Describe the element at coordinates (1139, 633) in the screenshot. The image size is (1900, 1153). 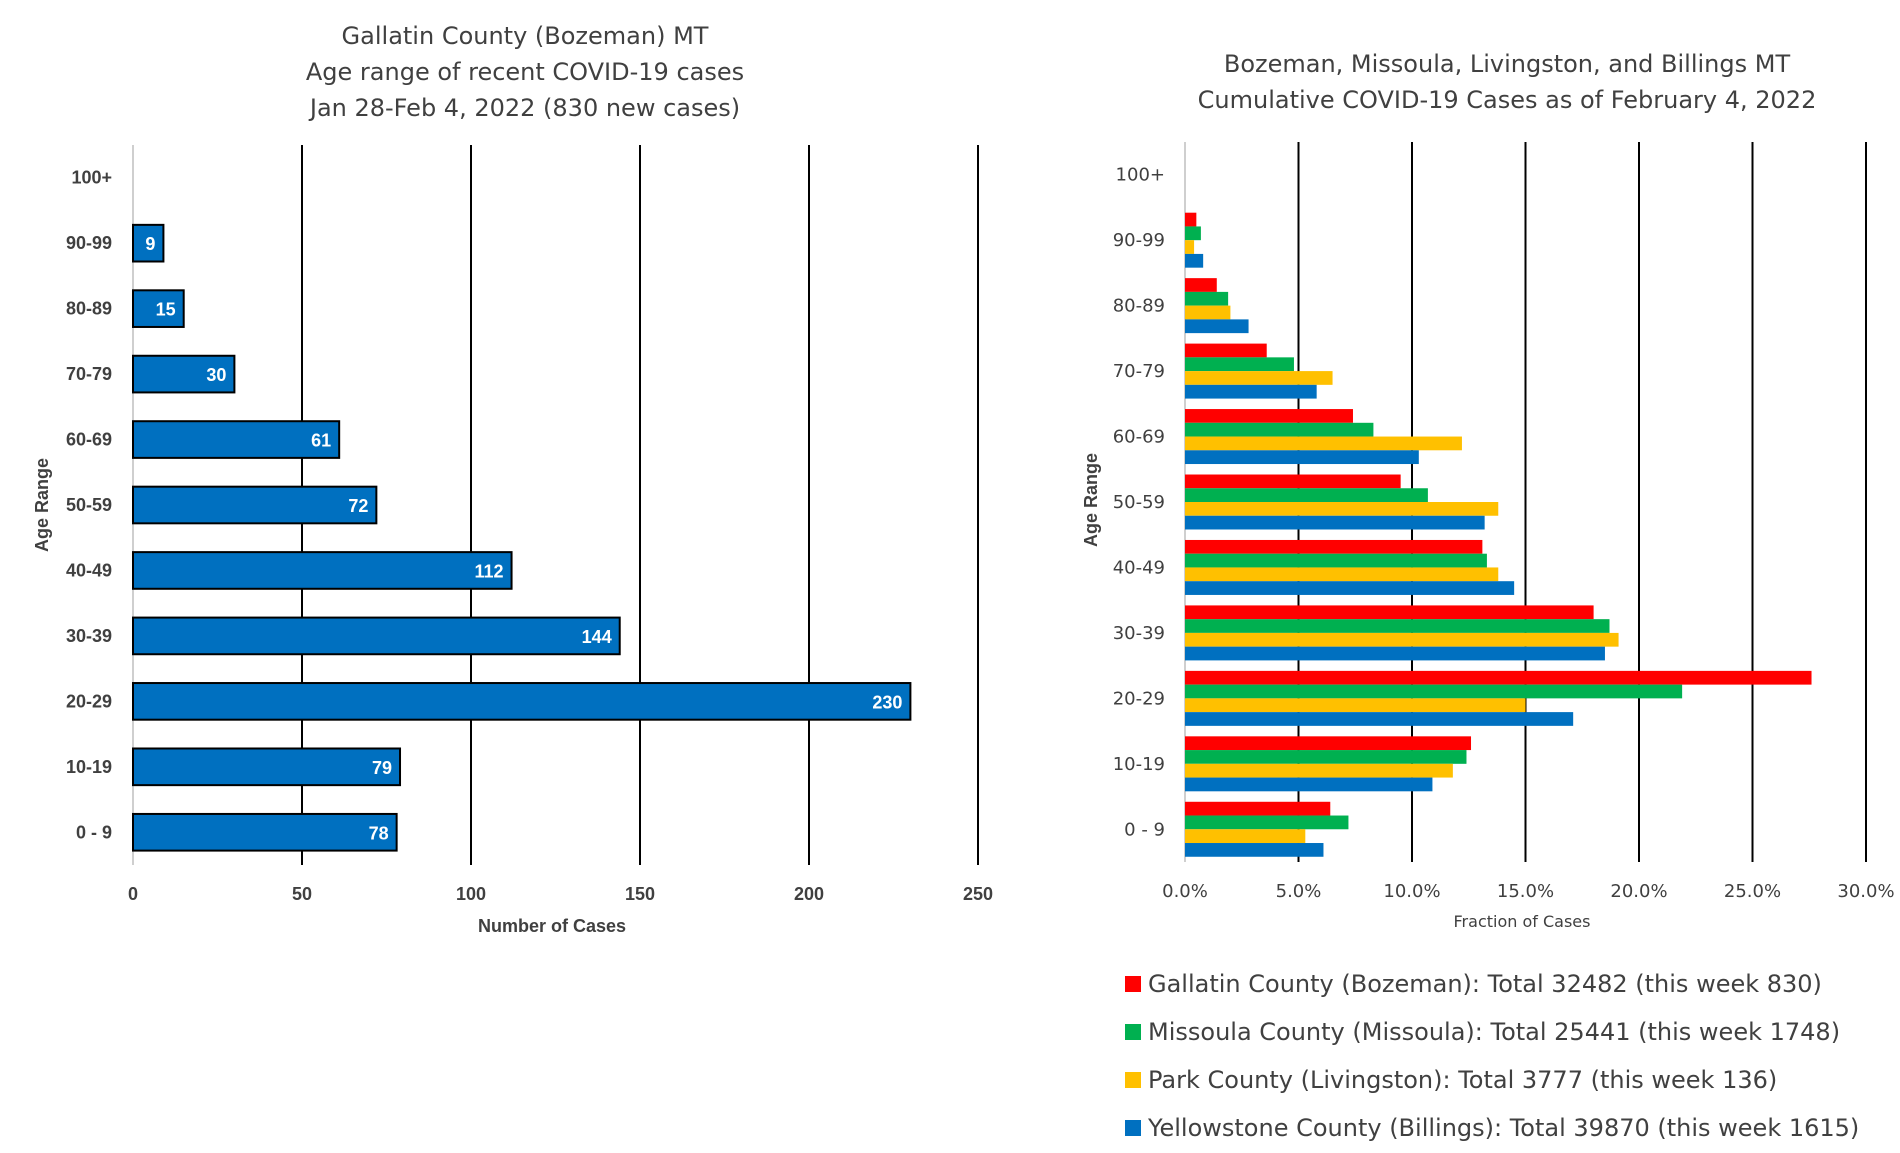
I see `right-y-tick-label: 30-39` at that location.